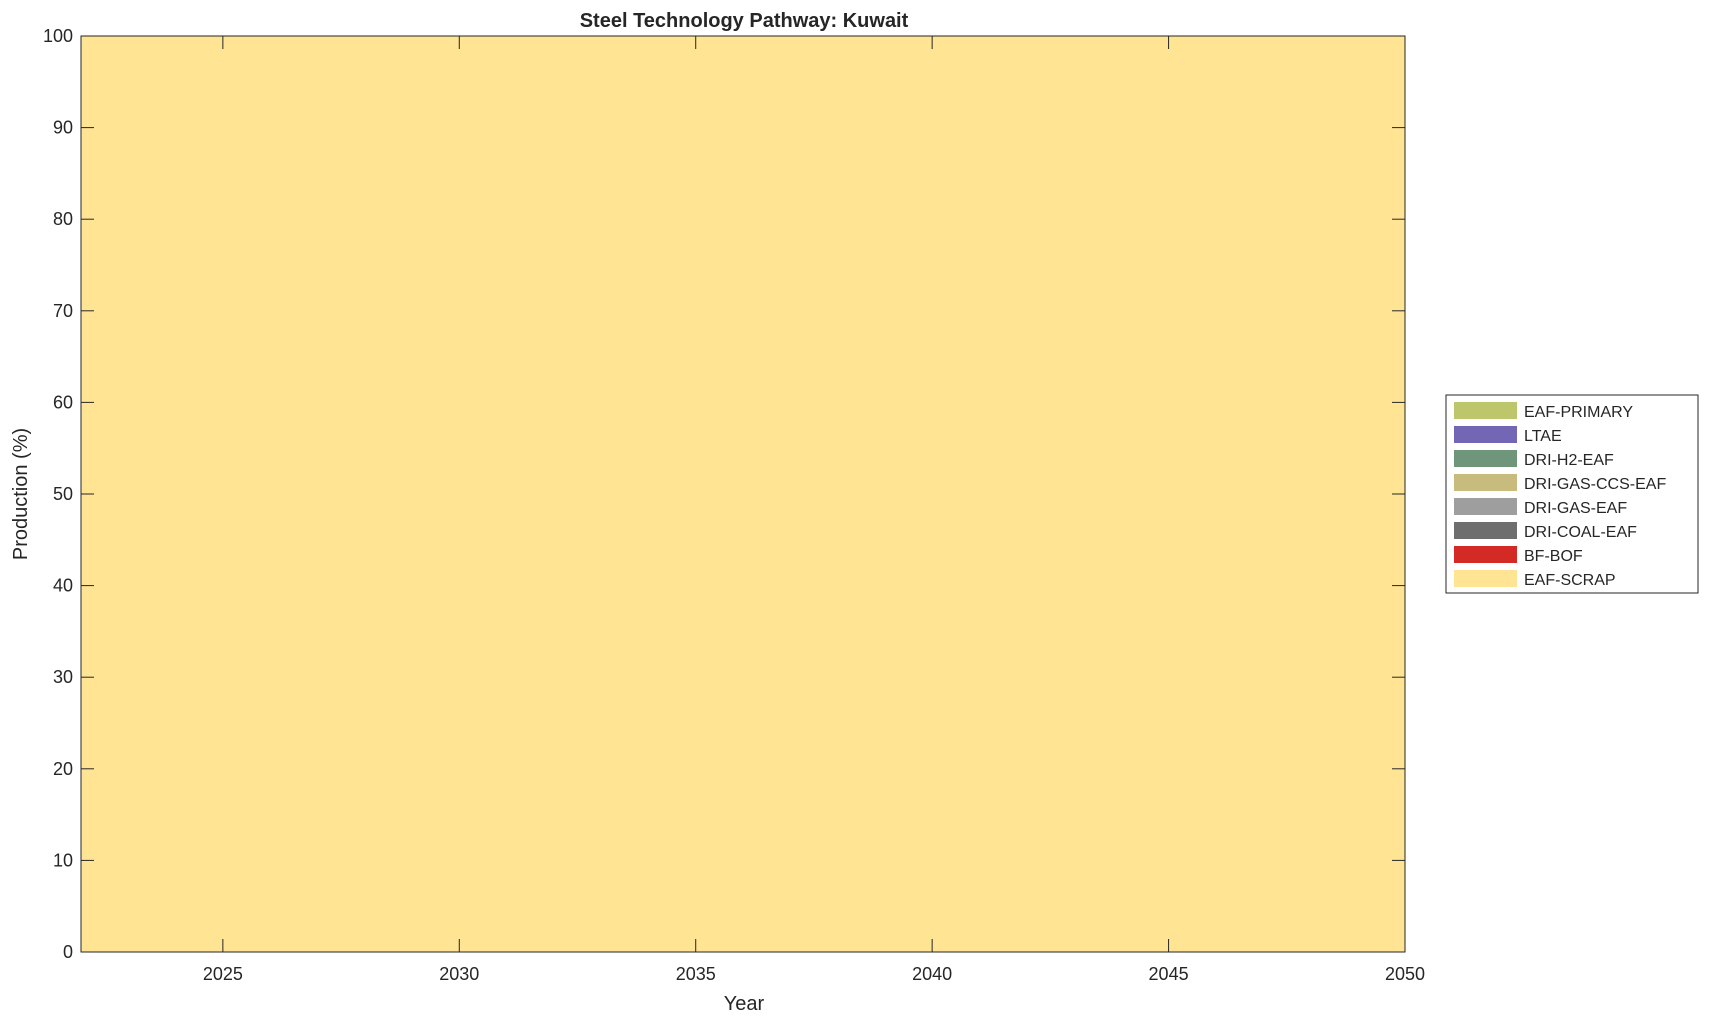 This screenshot has width=1709, height=1021. I want to click on x-tick-label: 2025, so click(223, 974).